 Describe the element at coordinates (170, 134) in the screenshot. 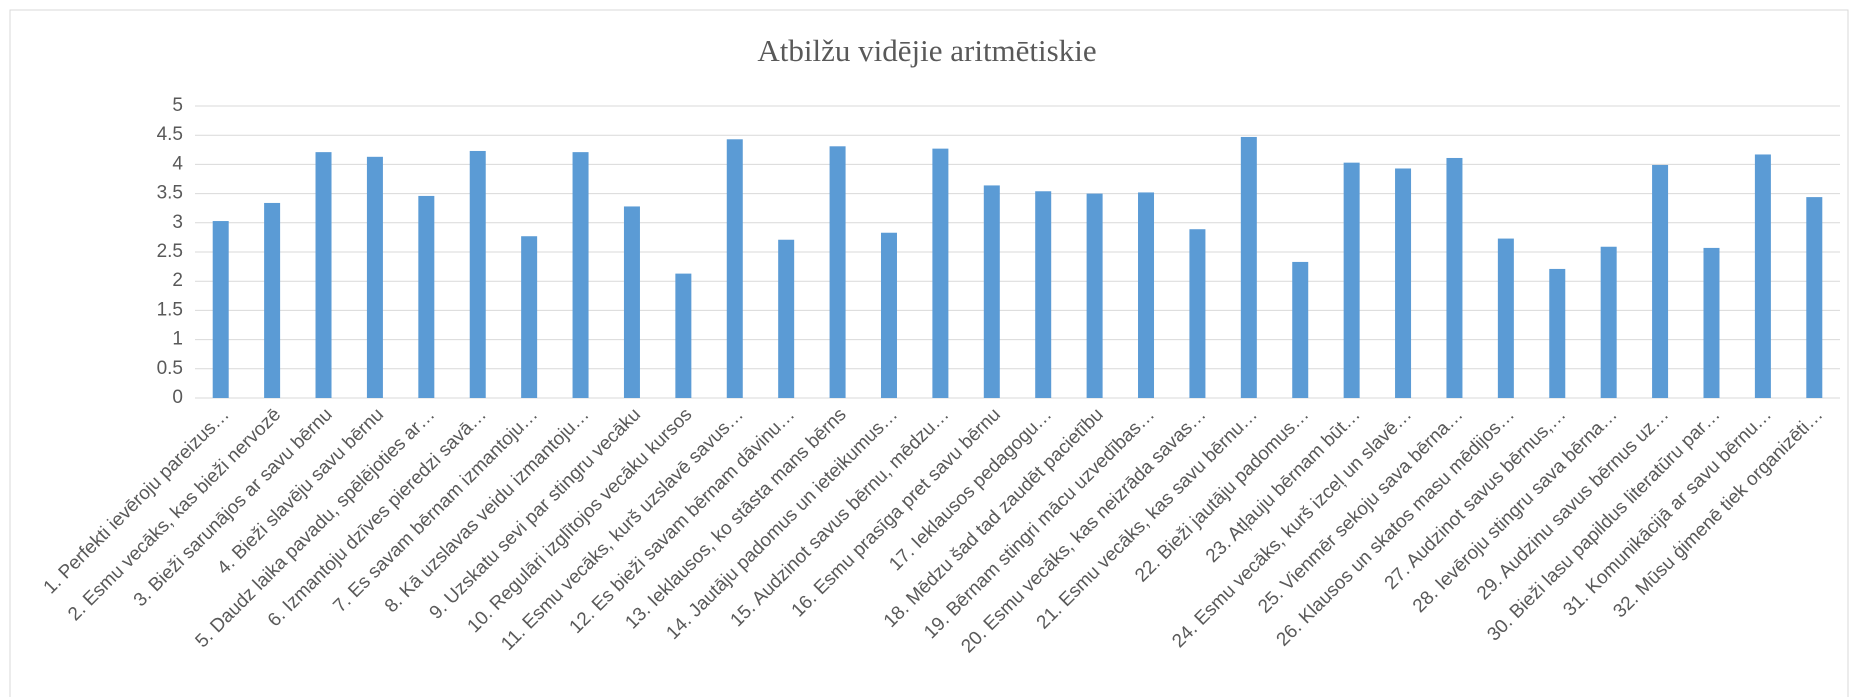

I see `y-tick-label: 4.5` at that location.